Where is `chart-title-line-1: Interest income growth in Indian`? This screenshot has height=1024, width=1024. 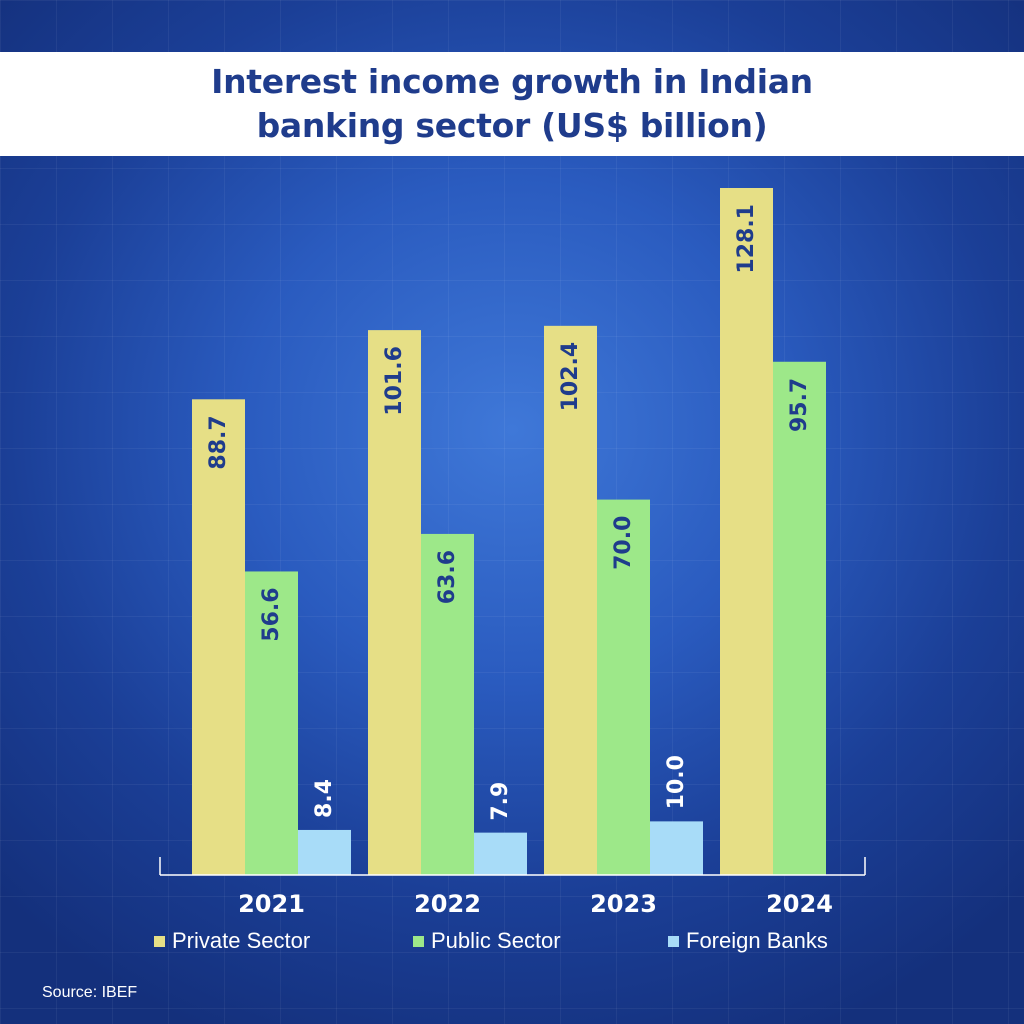 chart-title-line-1: Interest income growth in Indian is located at coordinates (512, 81).